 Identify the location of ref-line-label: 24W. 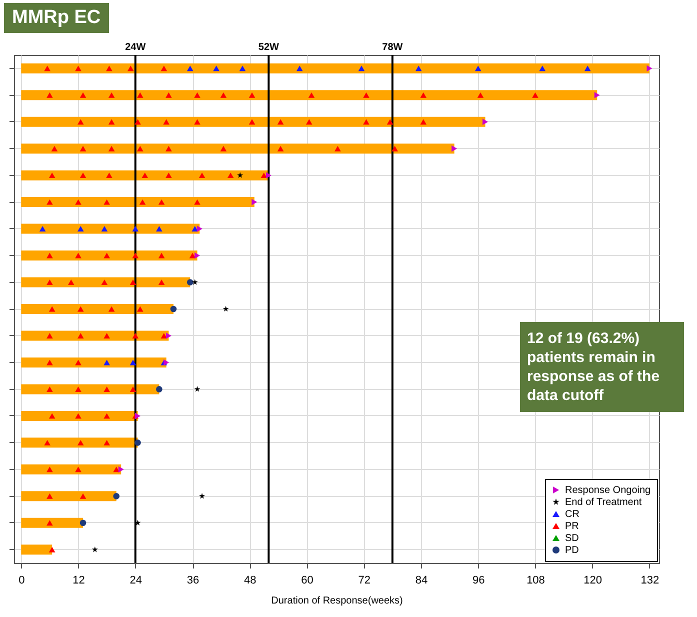
(135, 47).